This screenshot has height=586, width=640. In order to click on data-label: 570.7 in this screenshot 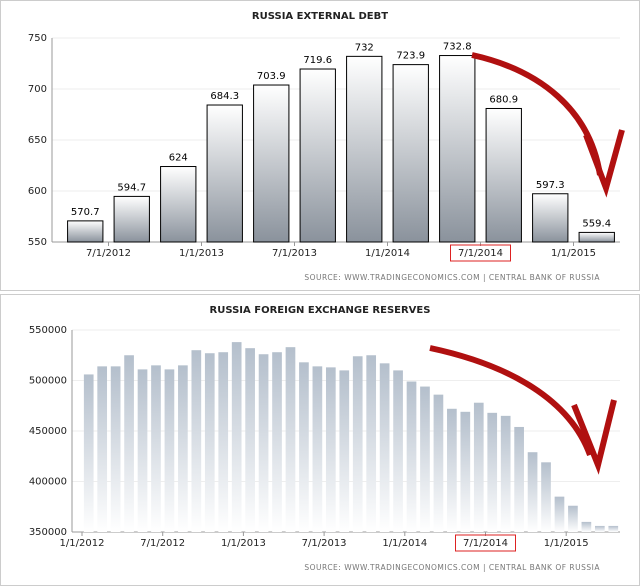, I will do `click(85, 212)`.